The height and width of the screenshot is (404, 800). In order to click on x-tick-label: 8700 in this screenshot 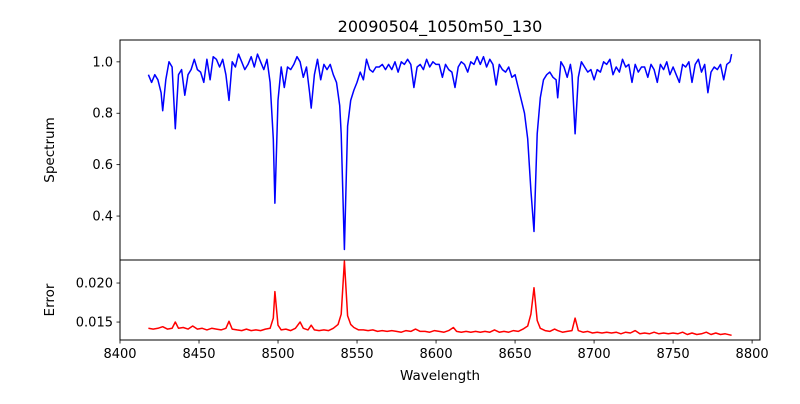, I will do `click(594, 354)`.